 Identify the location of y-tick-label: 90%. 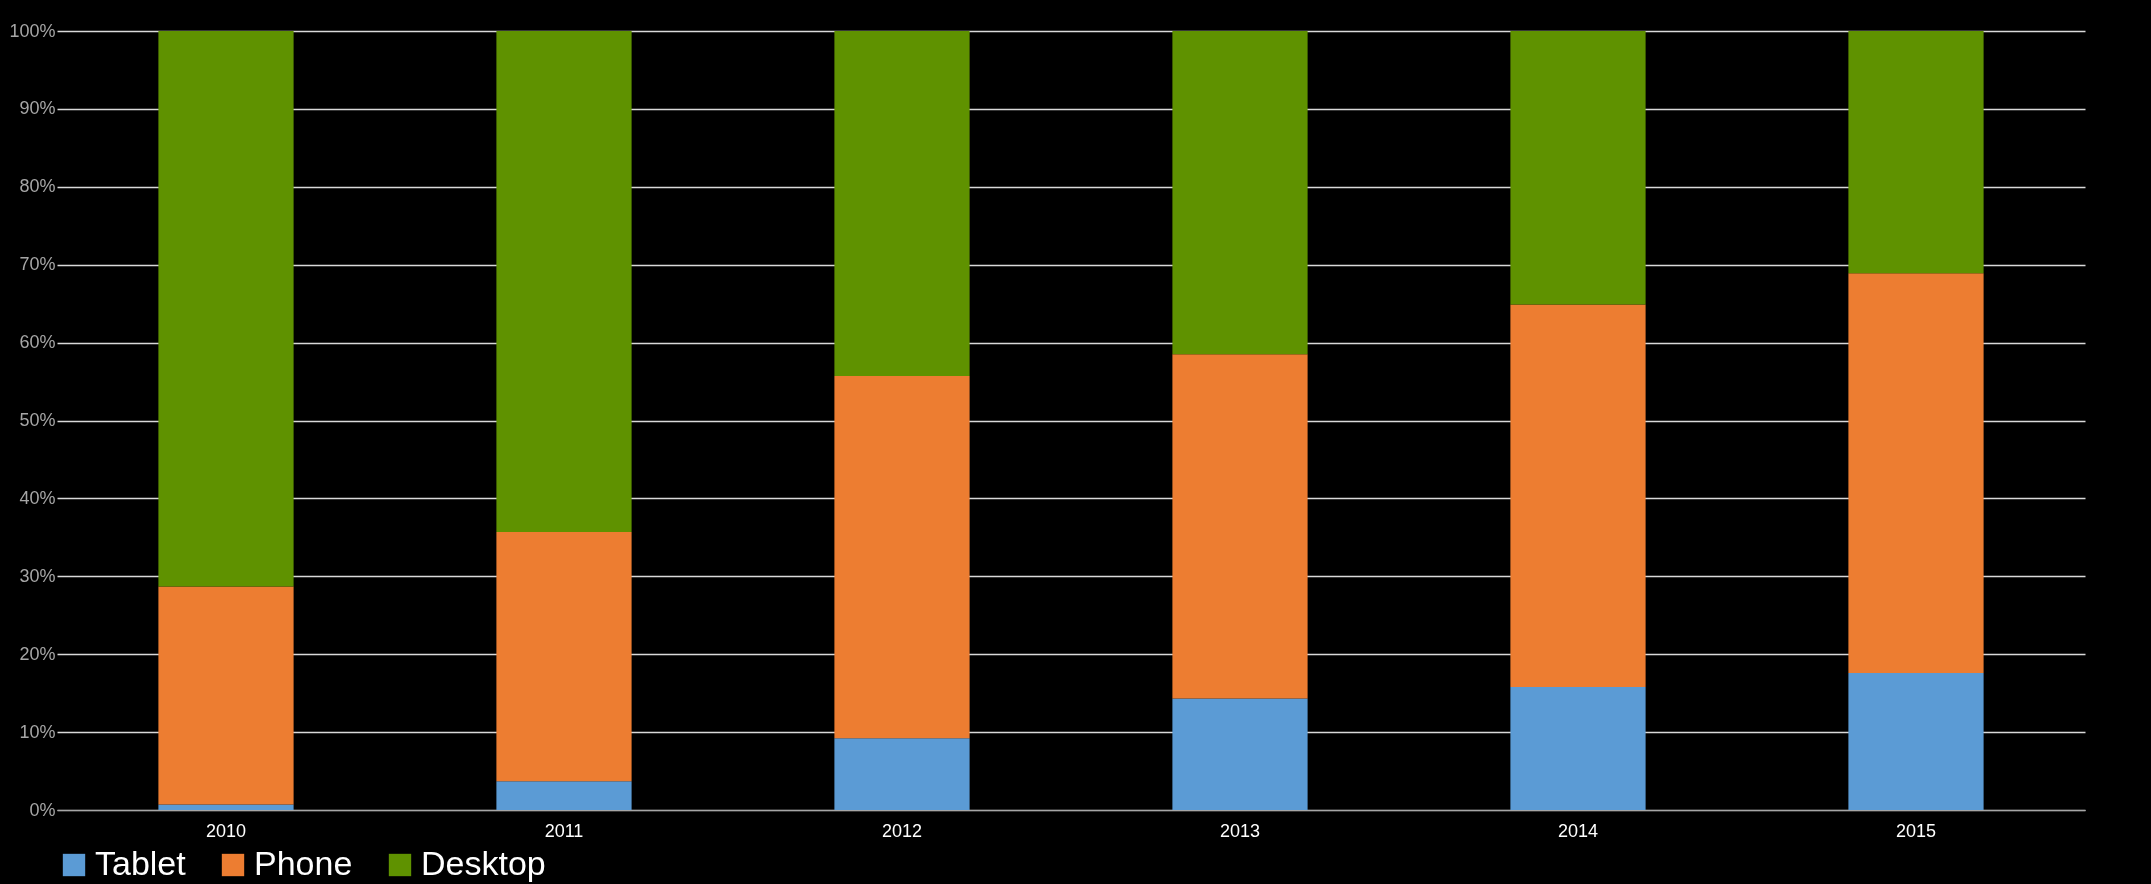
(37, 108).